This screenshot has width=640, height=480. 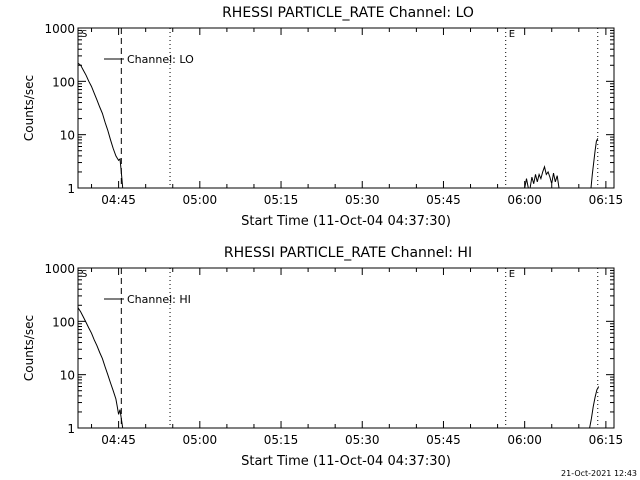 What do you see at coordinates (59, 29) in the screenshot?
I see `y-tick-label-lo: 1000` at bounding box center [59, 29].